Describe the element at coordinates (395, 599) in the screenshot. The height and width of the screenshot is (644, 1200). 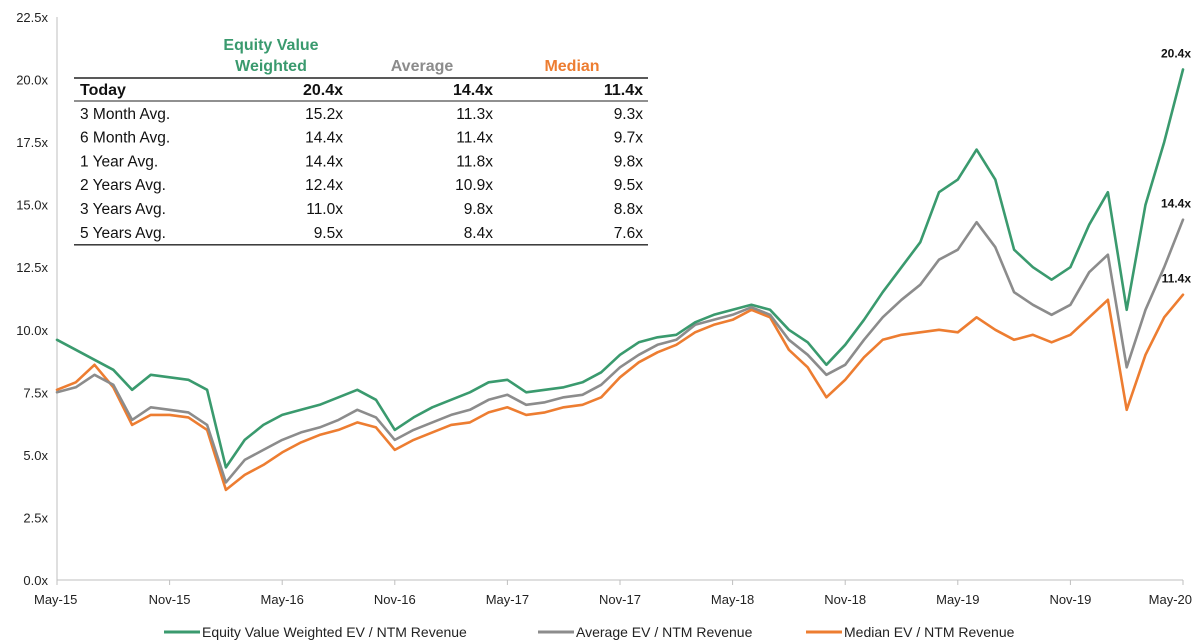
I see `x-tick-label: Nov-16` at that location.